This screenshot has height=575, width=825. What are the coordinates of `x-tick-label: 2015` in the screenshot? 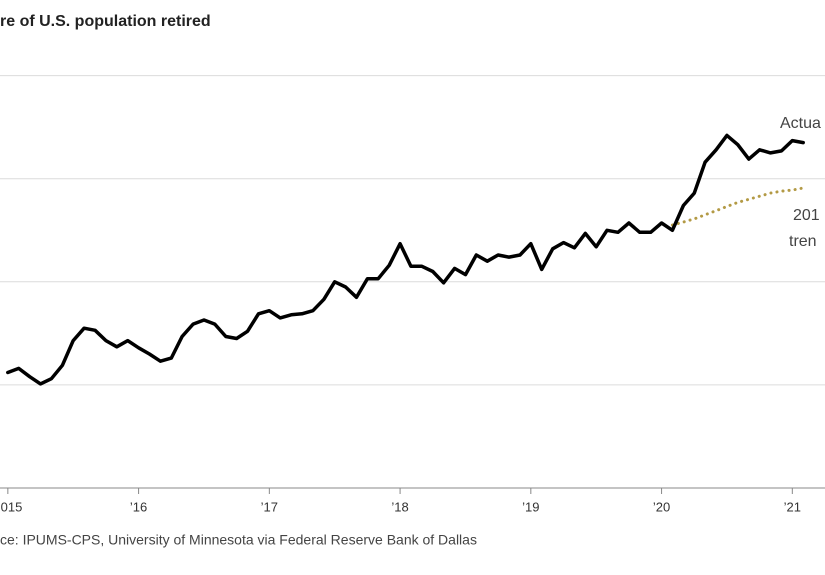 It's located at (11, 506).